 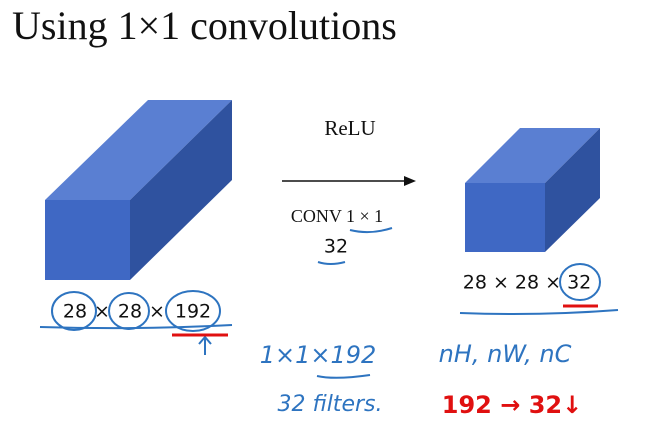 What do you see at coordinates (505, 354) in the screenshot?
I see `note: nH, nW, nC` at bounding box center [505, 354].